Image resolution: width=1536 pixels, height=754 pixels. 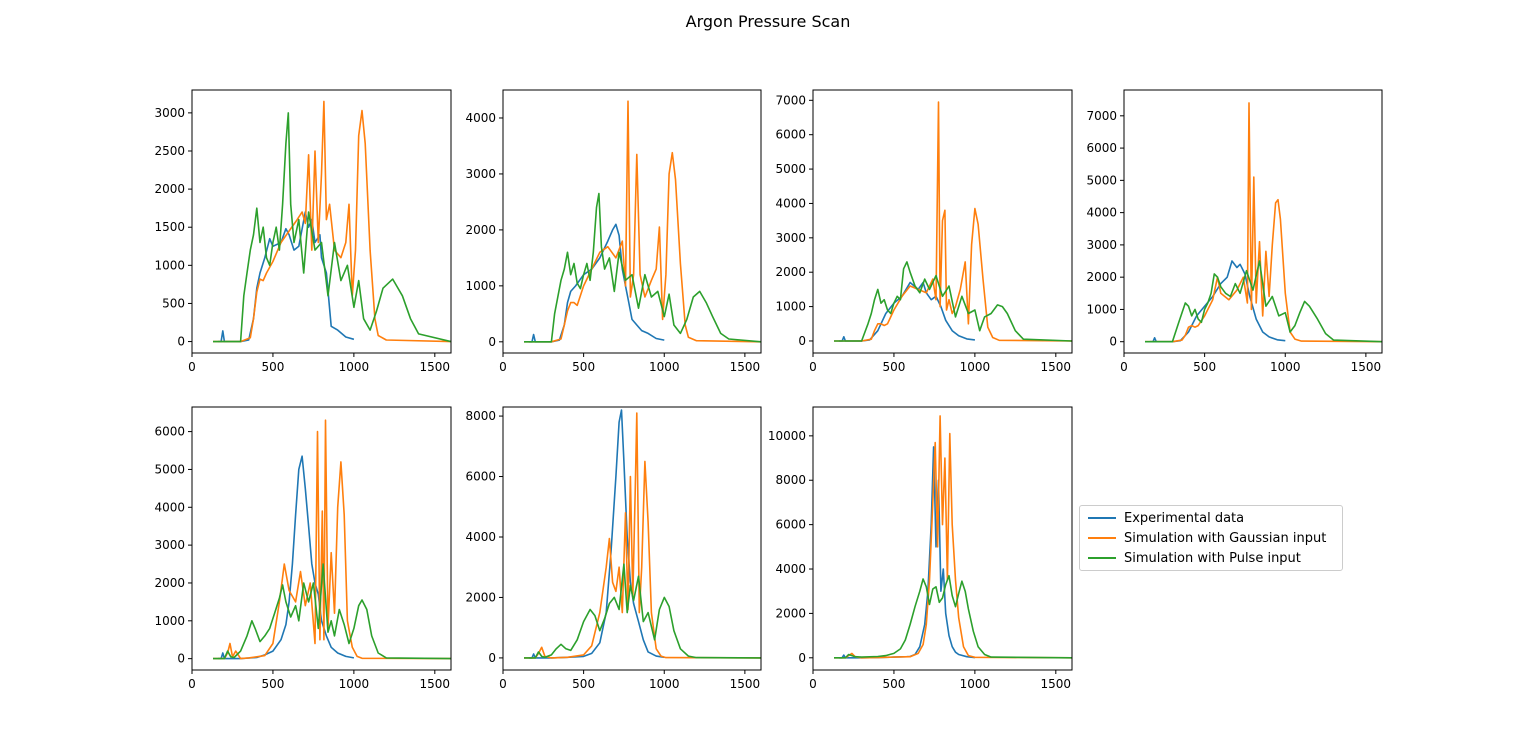 I want to click on subplot-6: 0 500 1000 1500 0 2000 4000 6000 8000, so click(x=613, y=548).